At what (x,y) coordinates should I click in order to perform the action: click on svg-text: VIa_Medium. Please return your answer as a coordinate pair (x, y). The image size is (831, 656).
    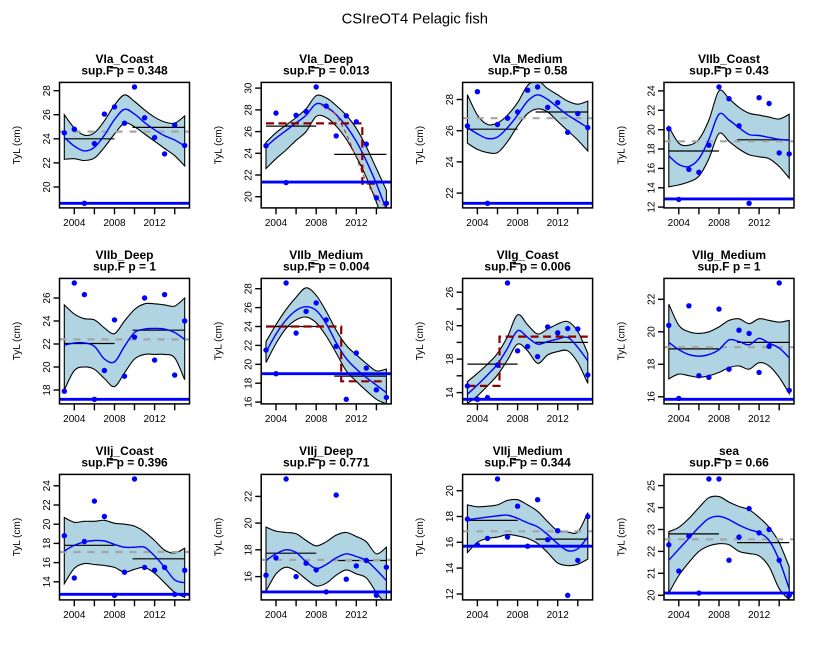
    Looking at the image, I should click on (528, 59).